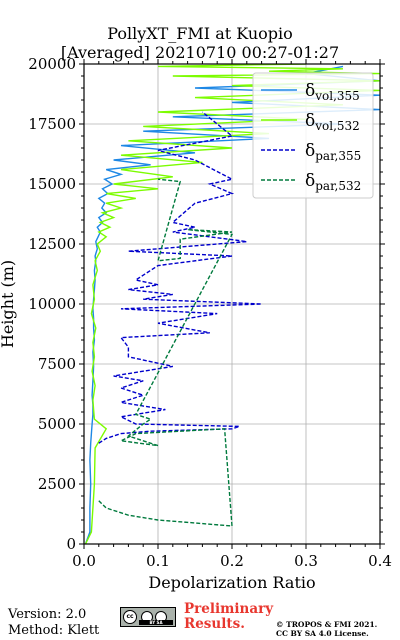 Image resolution: width=400 pixels, height=640 pixels. Describe the element at coordinates (231, 582) in the screenshot. I see `x-axis-label: Depolarization Ratio` at that location.